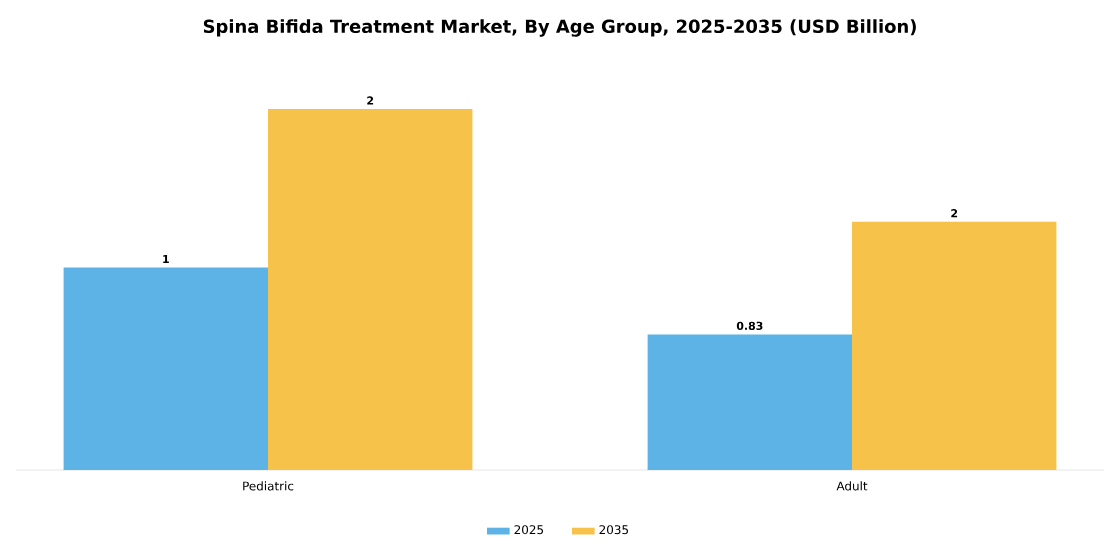  Describe the element at coordinates (559, 28) in the screenshot. I see `chart-title: Spina Bifida Treatment Market, By Age Group, 2025-2035 (USD Billion)` at that location.